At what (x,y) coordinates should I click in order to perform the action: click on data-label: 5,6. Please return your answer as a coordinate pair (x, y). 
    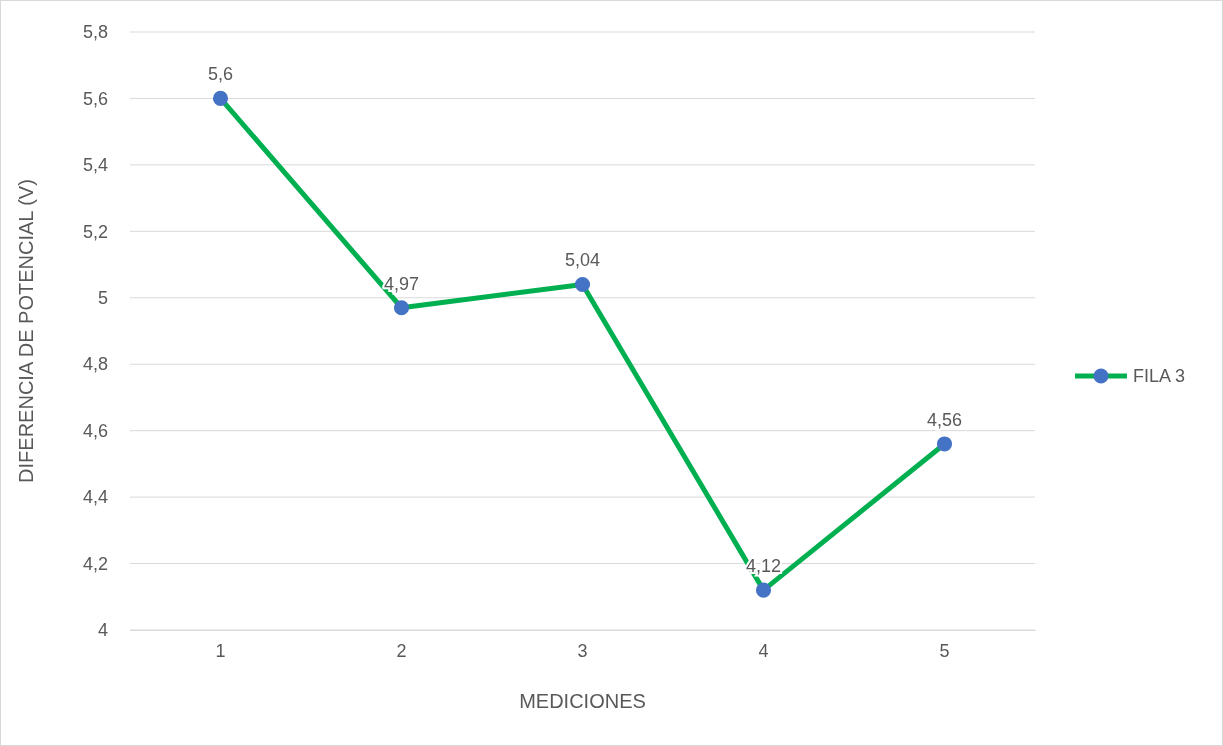
    Looking at the image, I should click on (220, 74).